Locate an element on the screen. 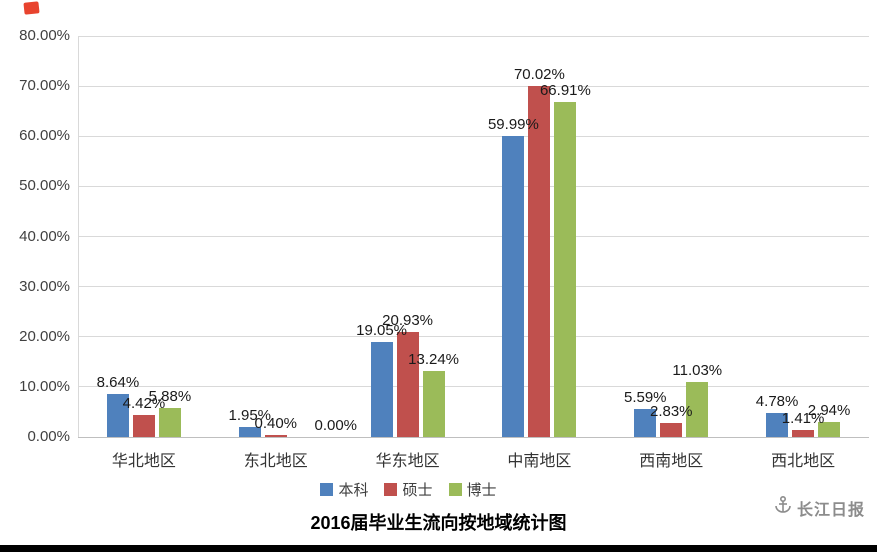 The image size is (877, 552). anchor-logo-icon is located at coordinates (783, 507).